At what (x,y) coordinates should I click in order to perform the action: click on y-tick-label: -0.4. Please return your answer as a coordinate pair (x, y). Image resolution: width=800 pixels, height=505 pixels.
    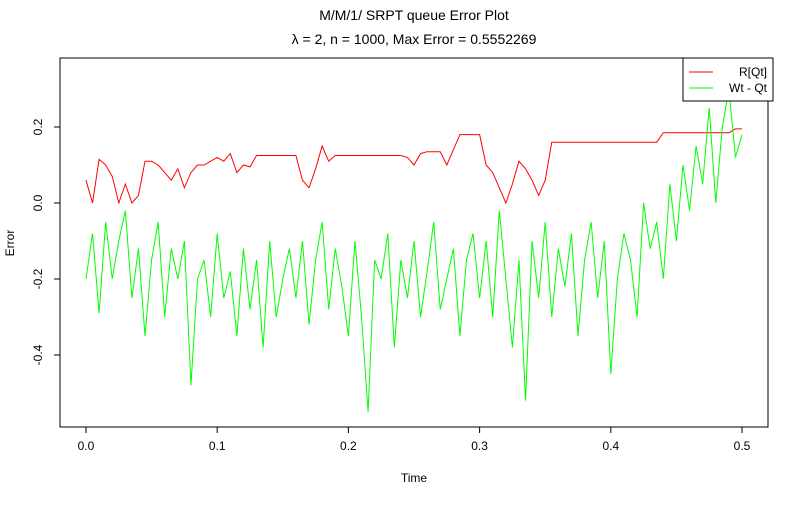
    Looking at the image, I should click on (38, 354).